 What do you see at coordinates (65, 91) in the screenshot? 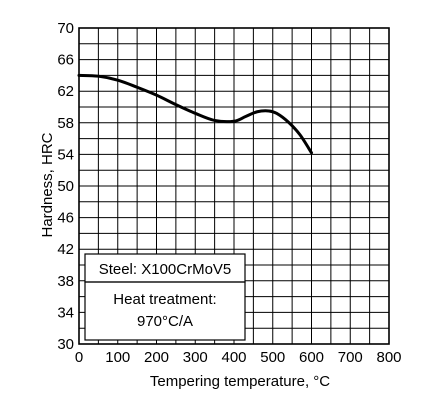
I see `y-tick-label: 62` at bounding box center [65, 91].